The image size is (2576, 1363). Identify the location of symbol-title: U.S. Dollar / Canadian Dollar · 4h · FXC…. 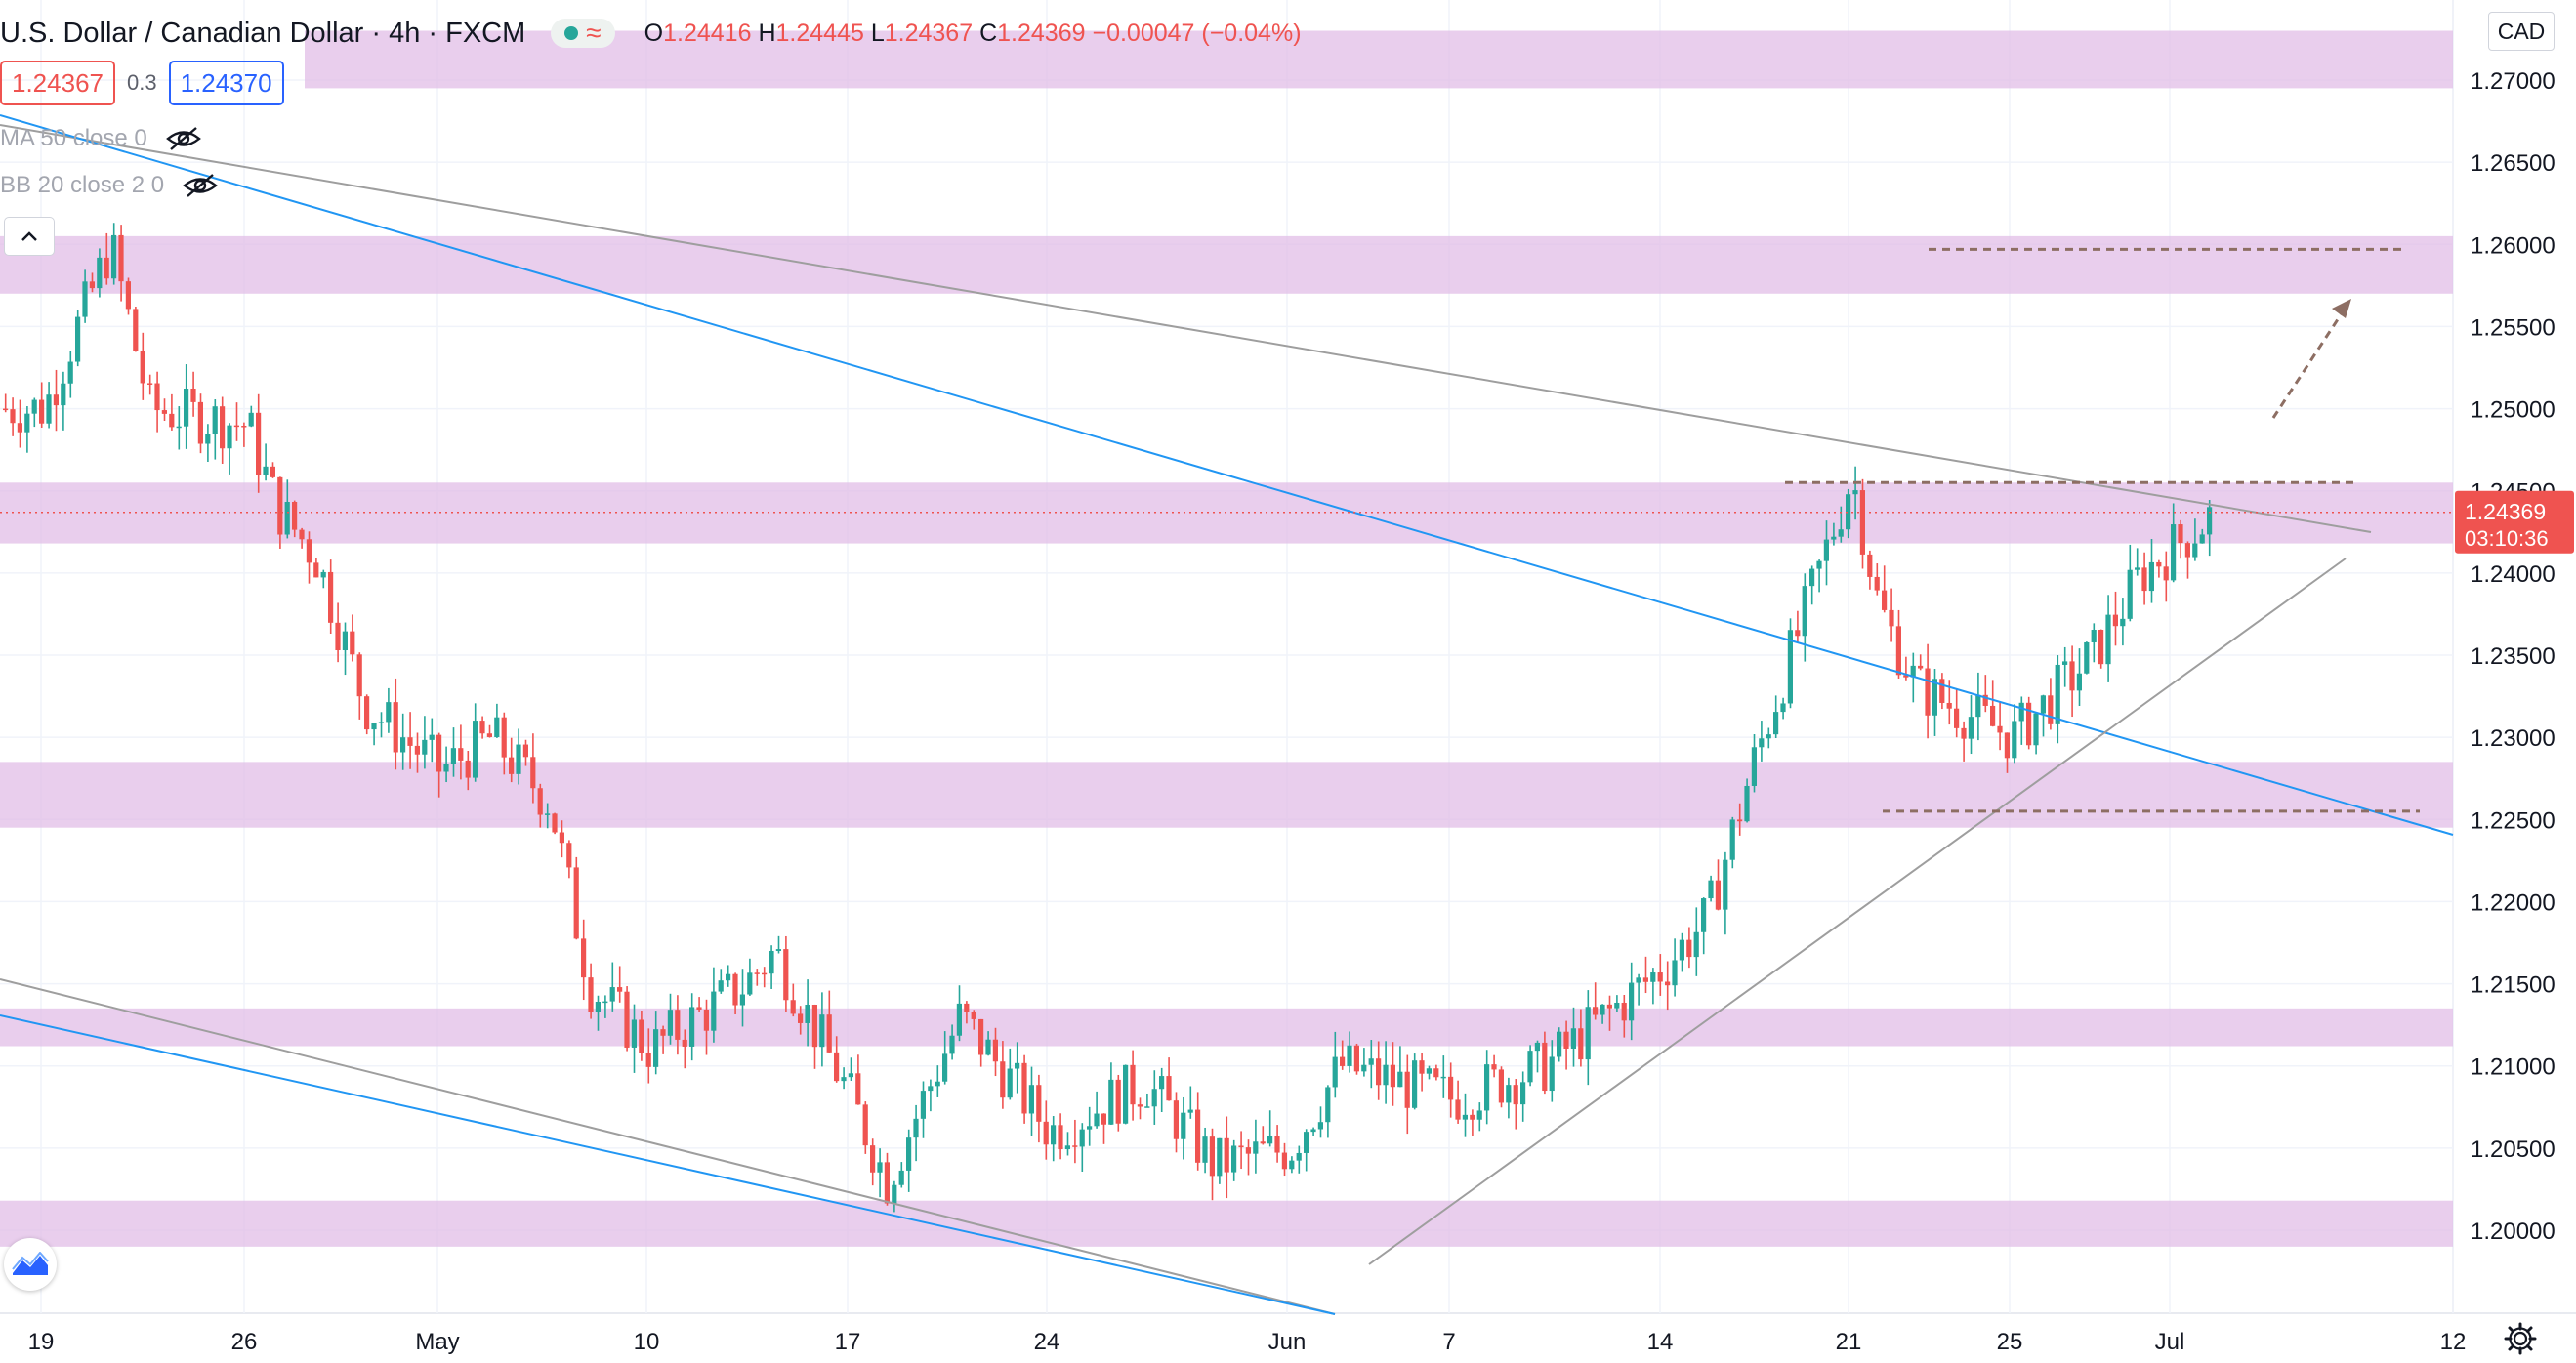
(263, 33).